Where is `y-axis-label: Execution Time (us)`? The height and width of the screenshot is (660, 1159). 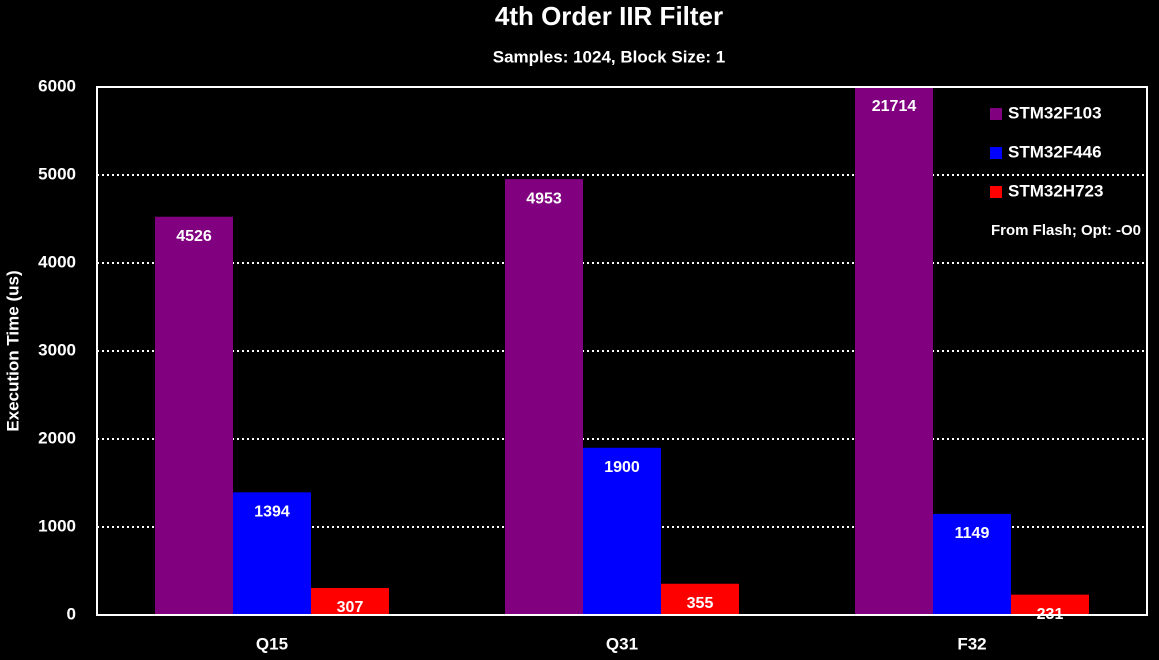
y-axis-label: Execution Time (us) is located at coordinates (12, 350).